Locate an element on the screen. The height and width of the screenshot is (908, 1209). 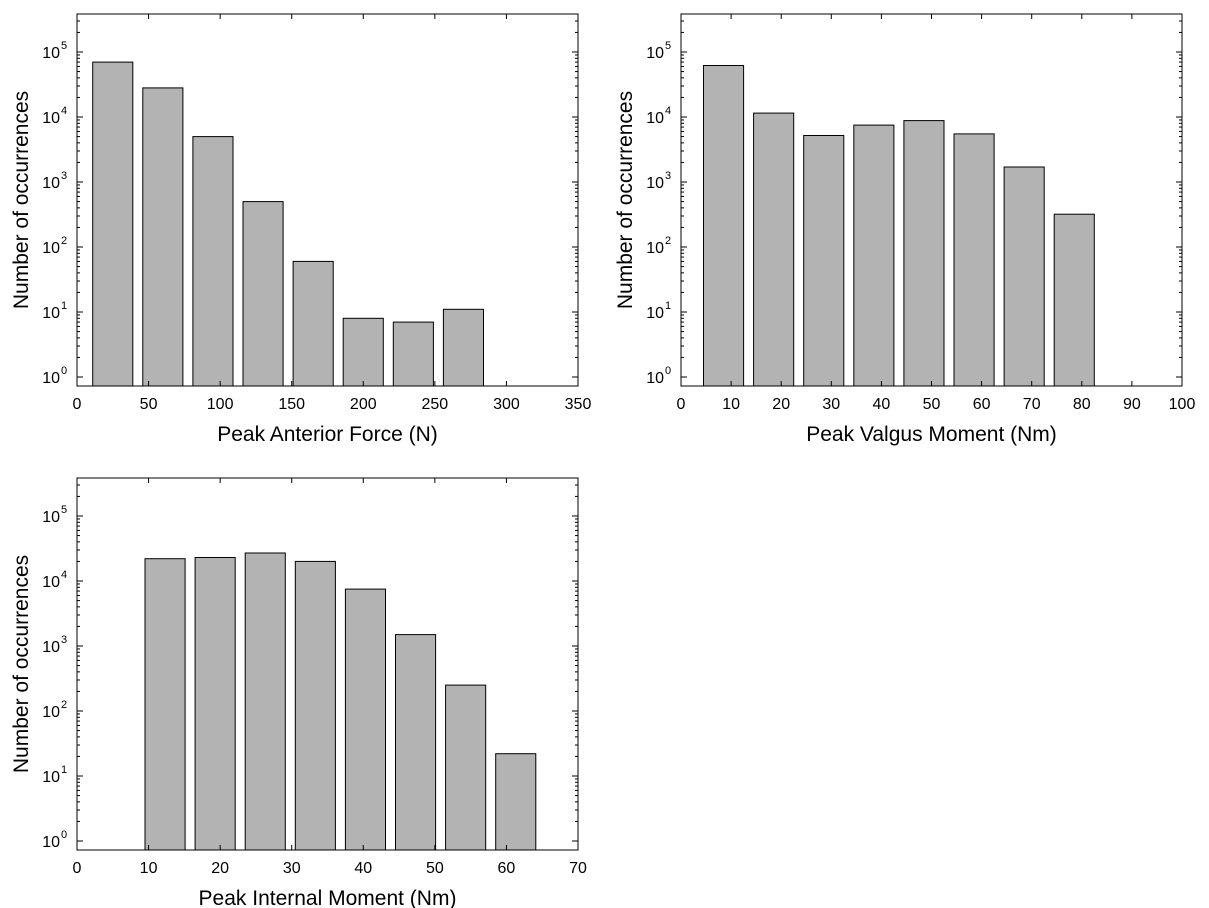
x-tick-label: 250 is located at coordinates (435, 404).